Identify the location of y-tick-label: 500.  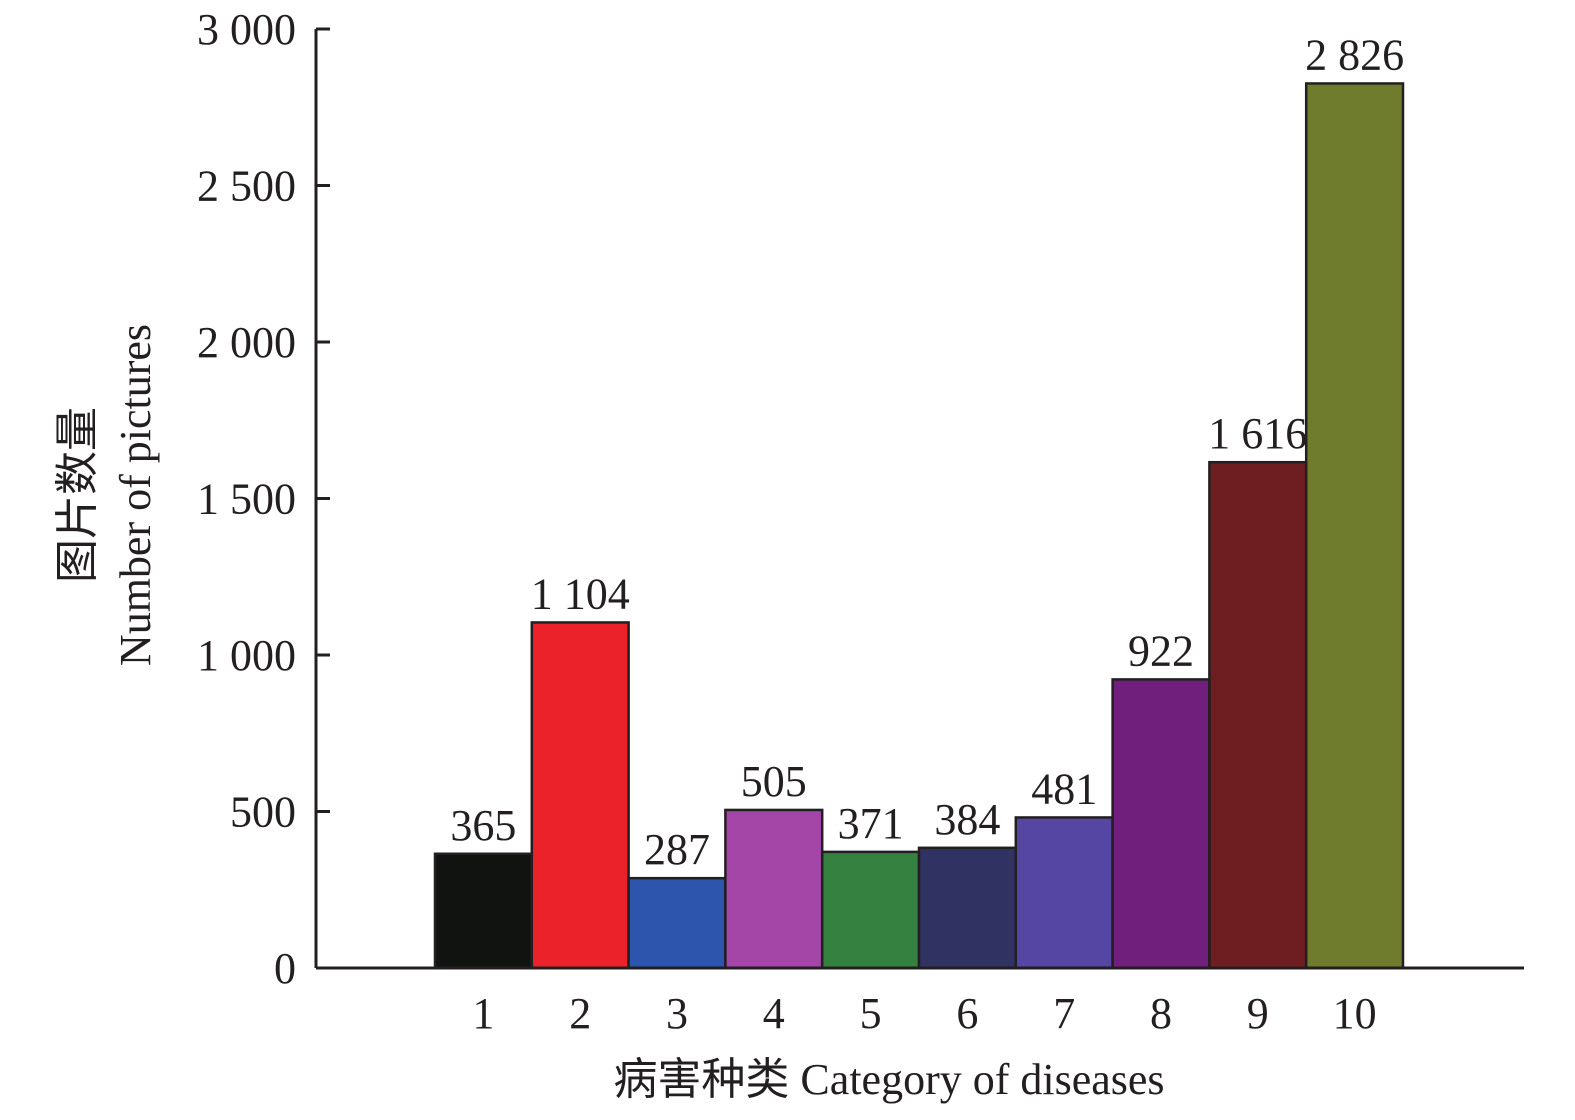
(263, 812).